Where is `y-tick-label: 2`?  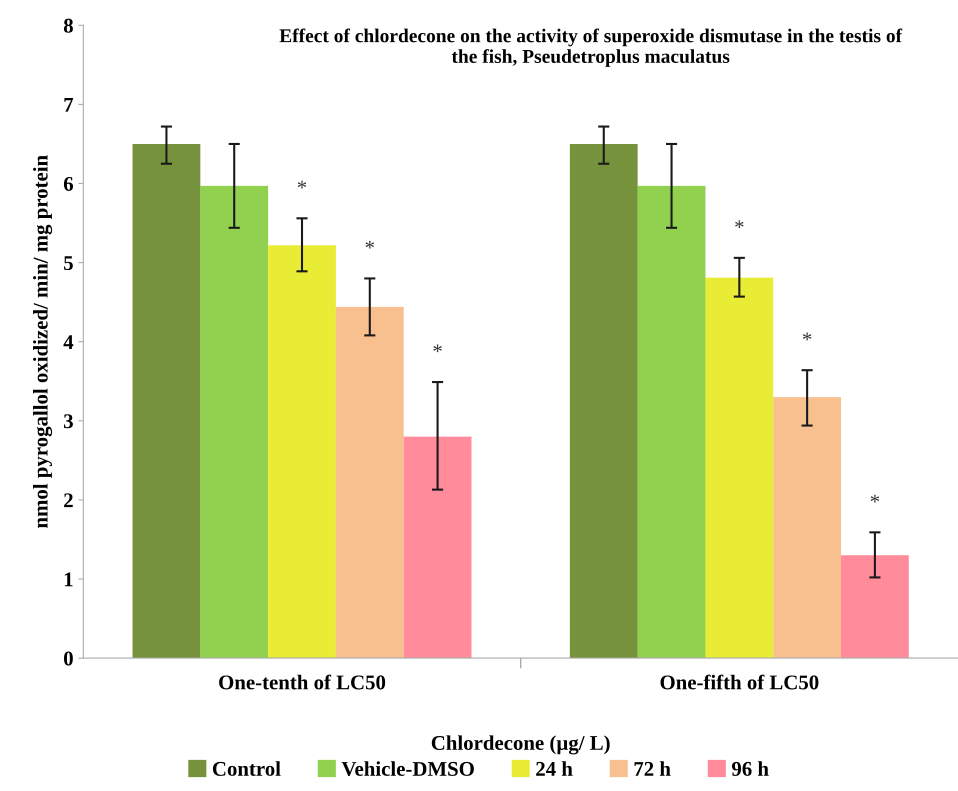
y-tick-label: 2 is located at coordinates (68, 500).